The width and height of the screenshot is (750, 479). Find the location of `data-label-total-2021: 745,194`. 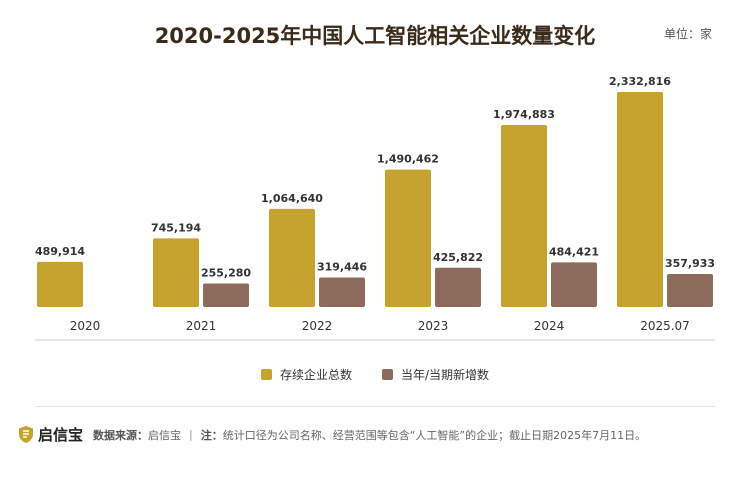

data-label-total-2021: 745,194 is located at coordinates (176, 227).